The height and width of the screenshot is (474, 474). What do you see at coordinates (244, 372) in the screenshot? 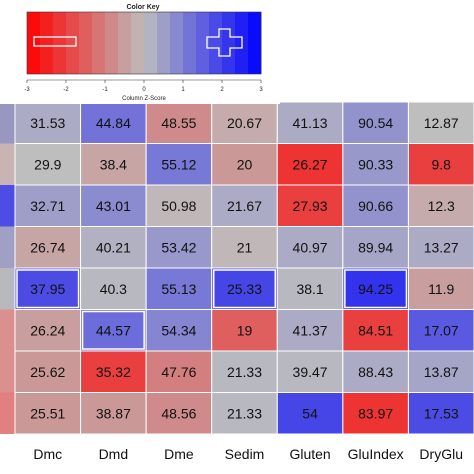
I see `cell-value-label: 21.33` at bounding box center [244, 372].